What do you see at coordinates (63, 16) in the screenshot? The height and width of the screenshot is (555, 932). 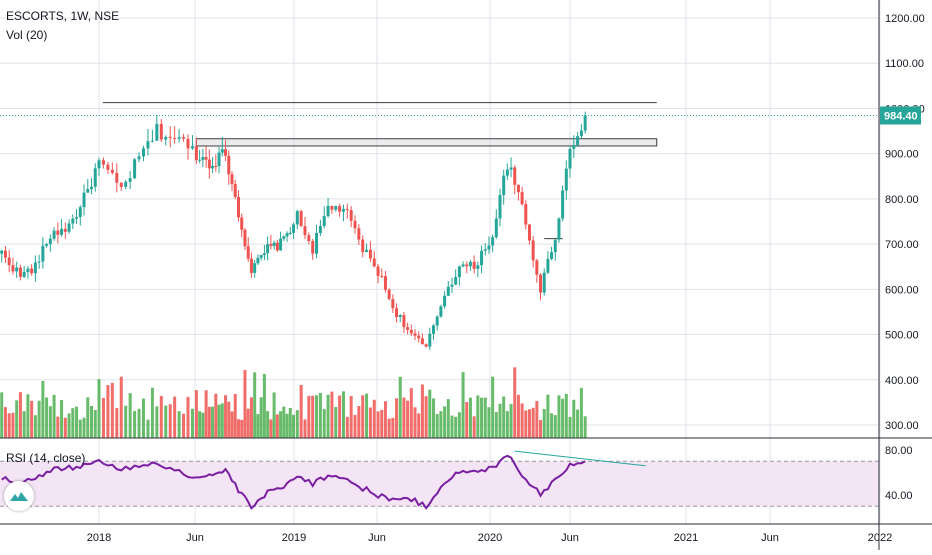 I see `chart-title: ESCORTS, 1W, NSE` at bounding box center [63, 16].